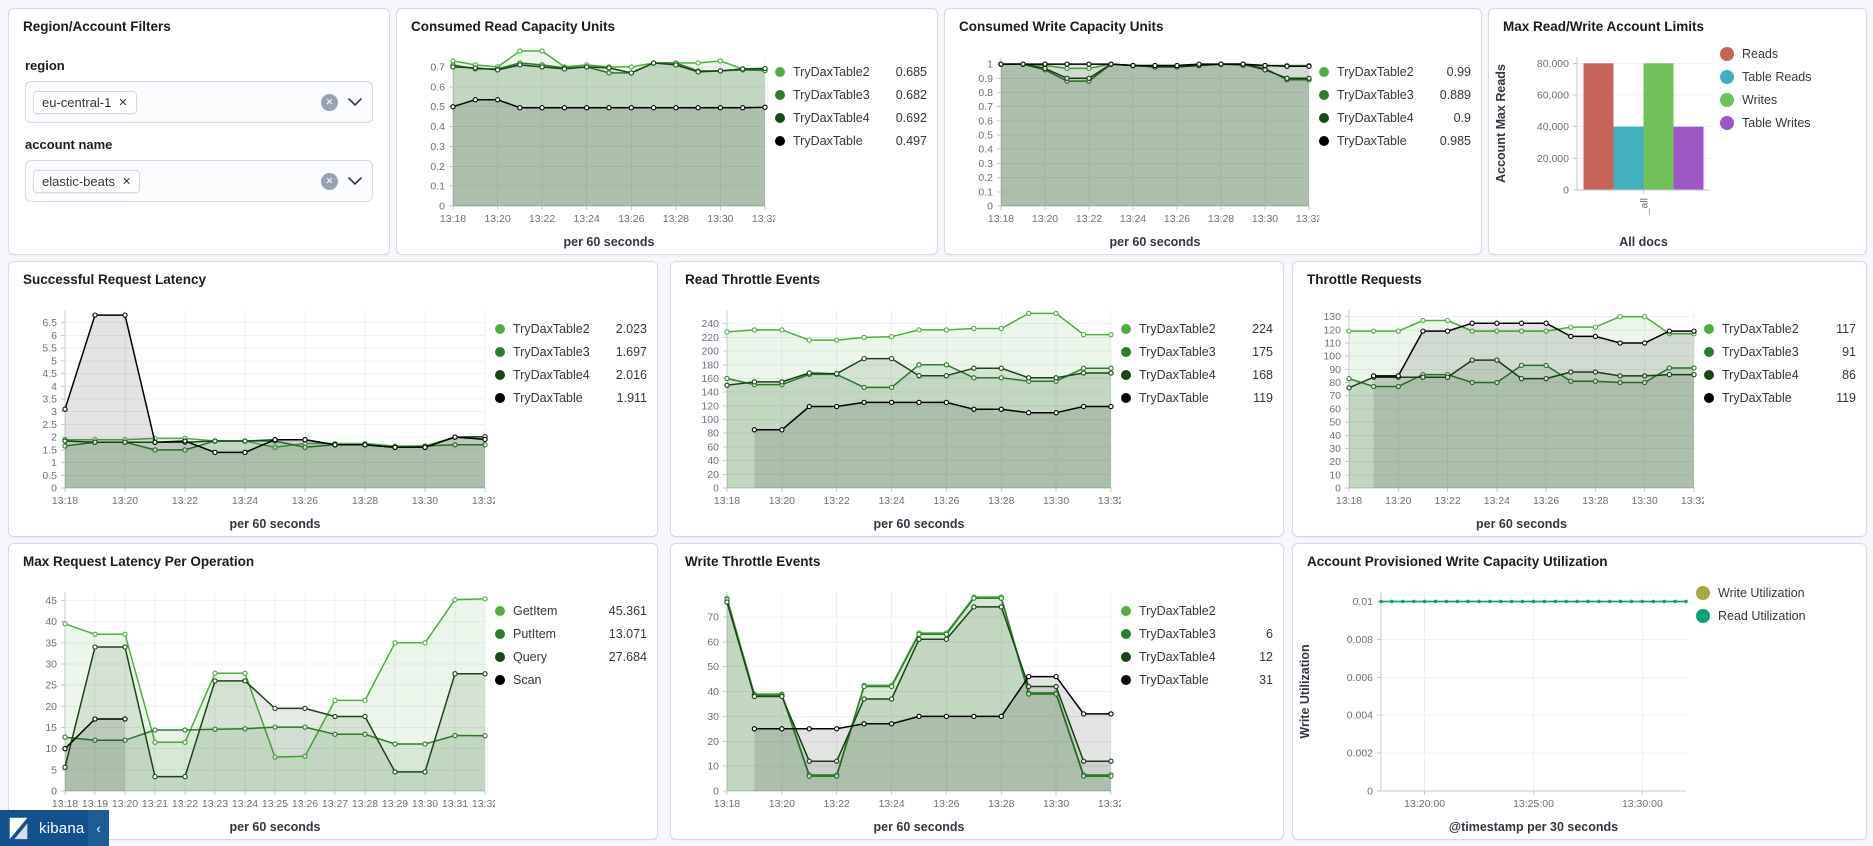 This screenshot has height=846, width=1873. What do you see at coordinates (199, 181) in the screenshot?
I see `account-combobox: elastic-beats ✕ ✕` at bounding box center [199, 181].